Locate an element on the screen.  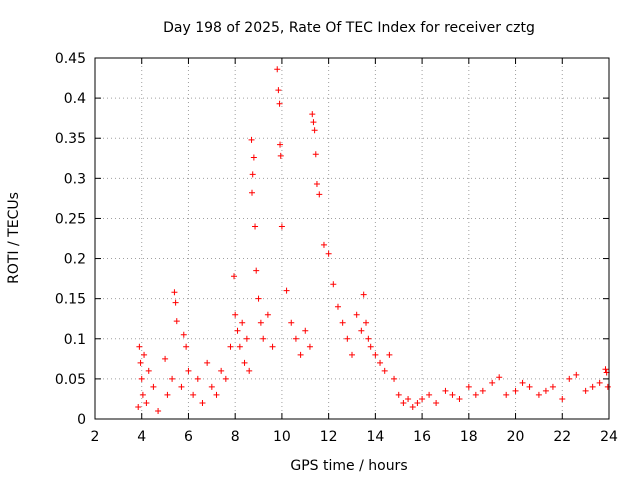
x-tick-label: 12 is located at coordinates (329, 437).